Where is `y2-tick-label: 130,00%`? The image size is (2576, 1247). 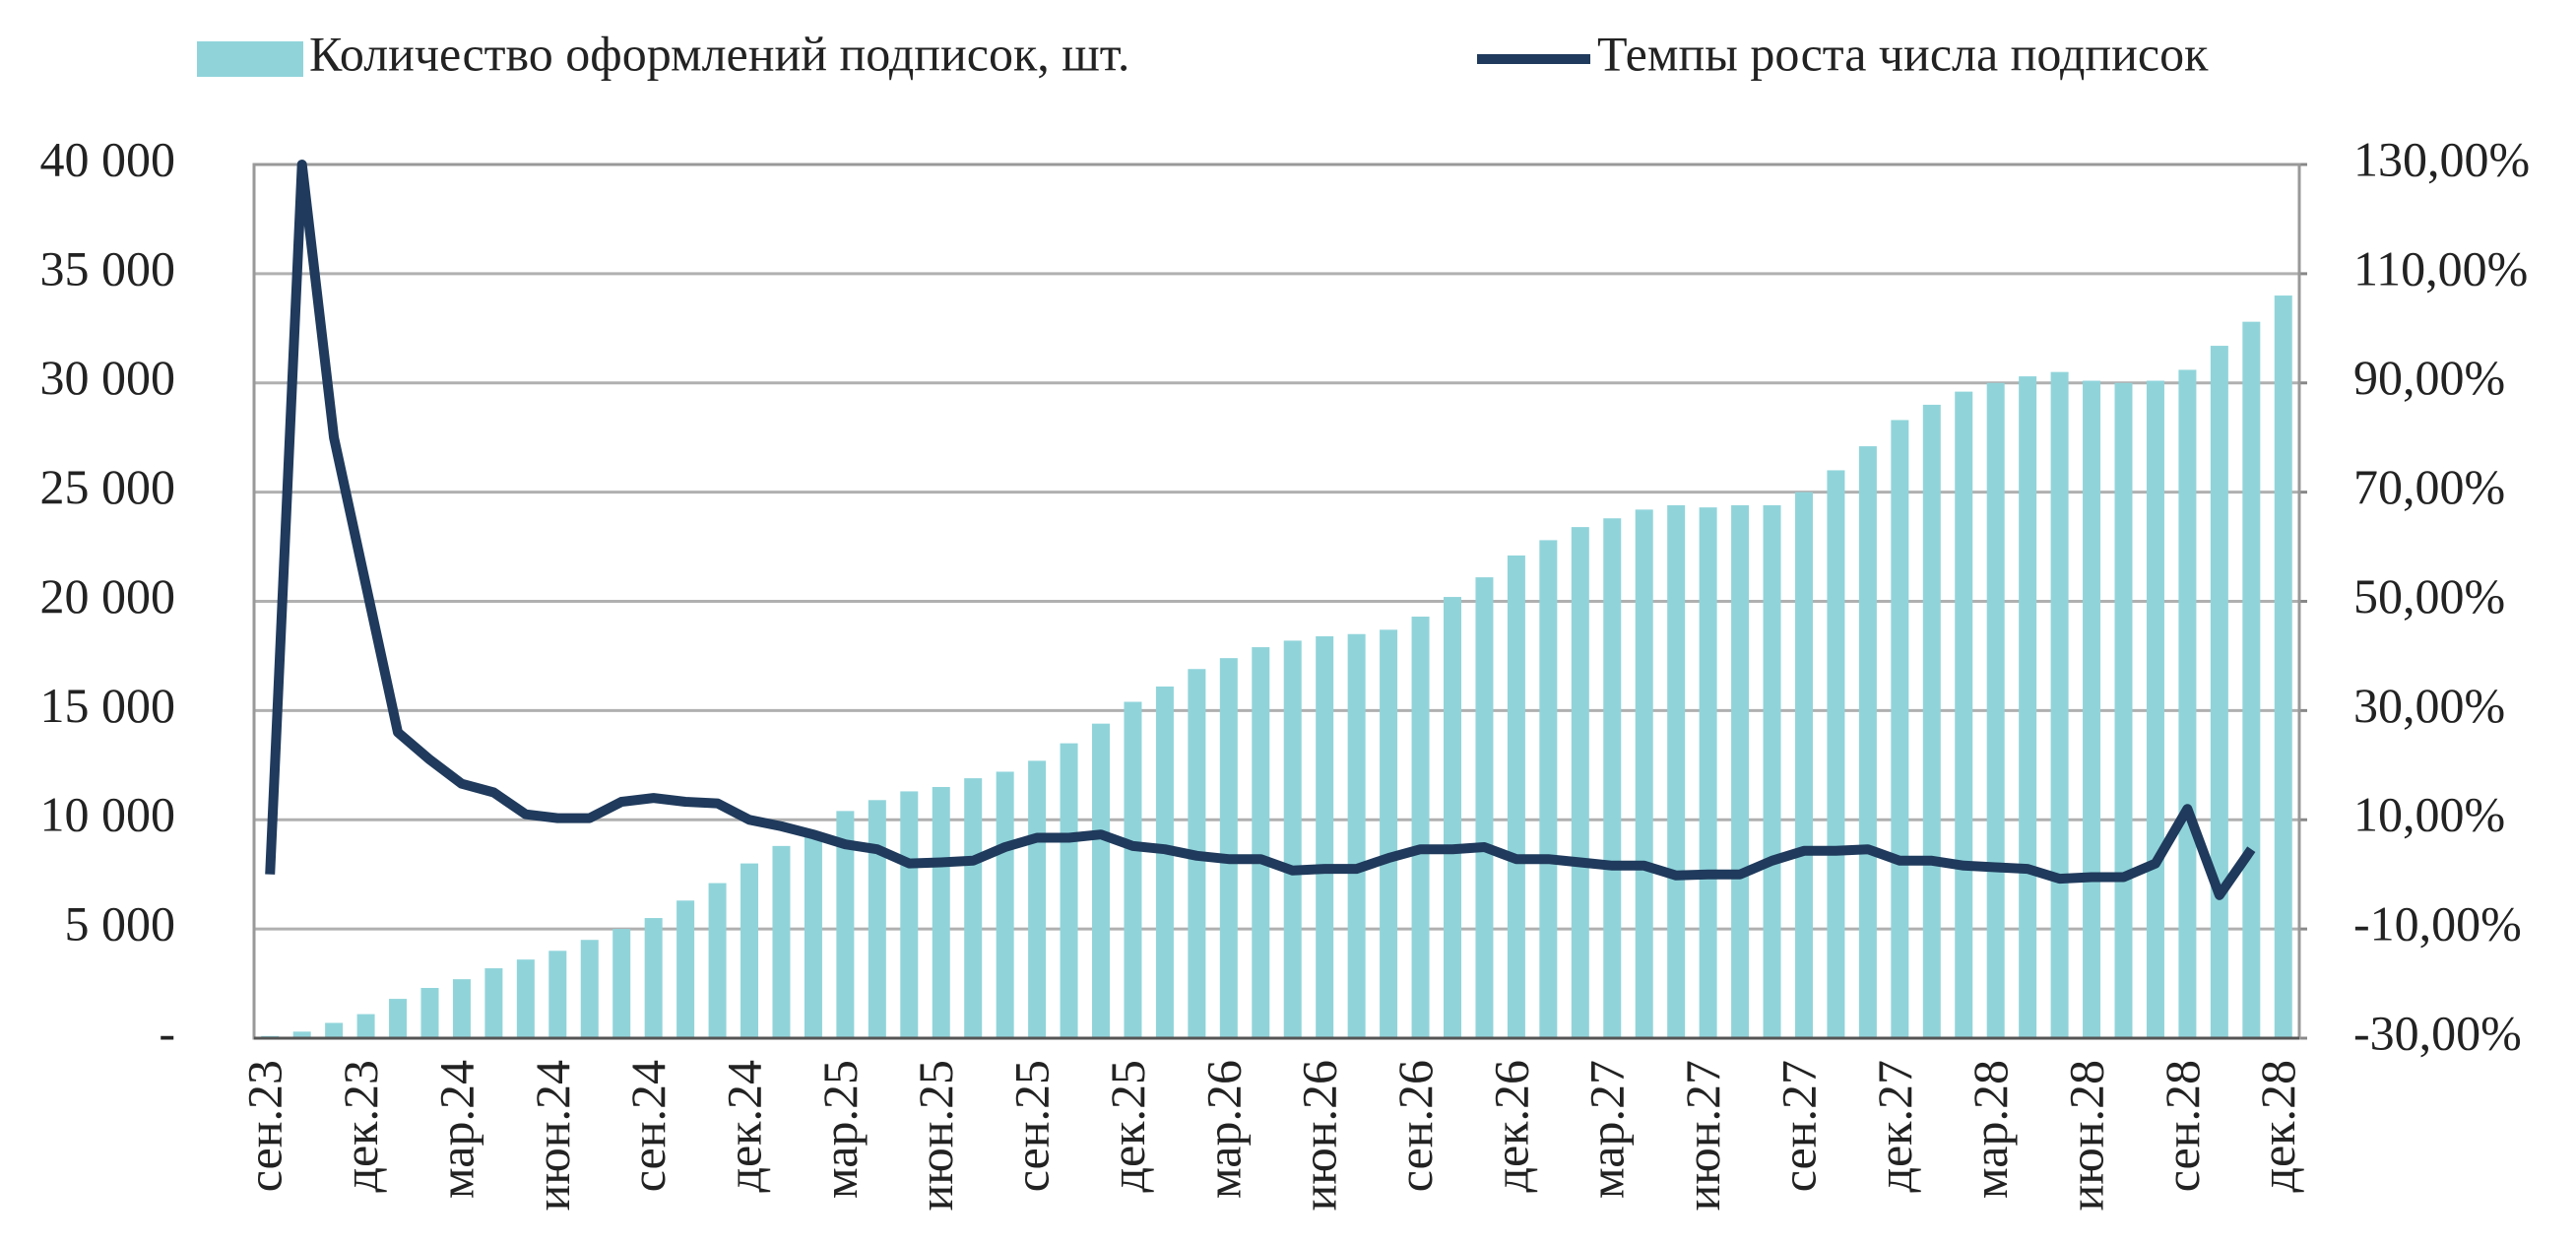 y2-tick-label: 130,00% is located at coordinates (2441, 158).